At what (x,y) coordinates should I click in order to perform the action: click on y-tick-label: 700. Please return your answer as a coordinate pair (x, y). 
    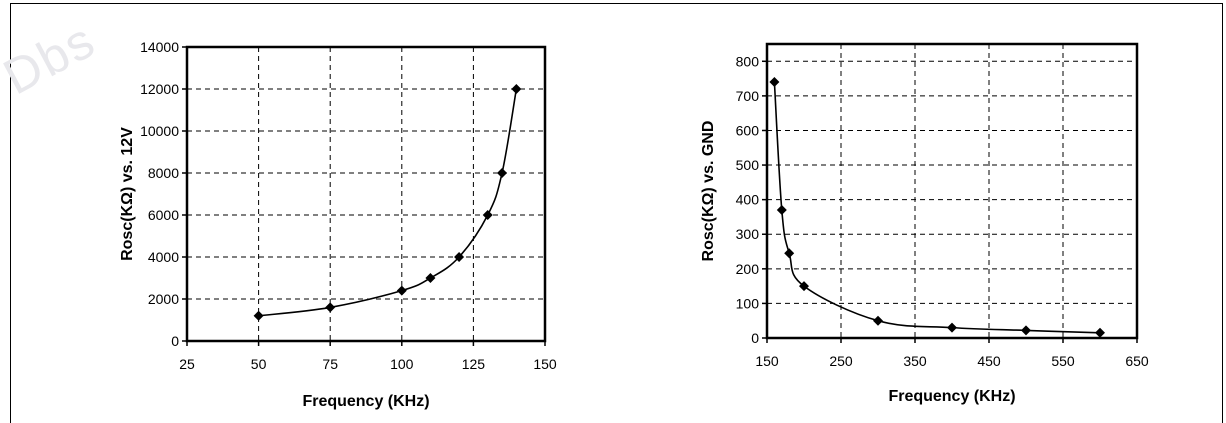
    Looking at the image, I should click on (748, 96).